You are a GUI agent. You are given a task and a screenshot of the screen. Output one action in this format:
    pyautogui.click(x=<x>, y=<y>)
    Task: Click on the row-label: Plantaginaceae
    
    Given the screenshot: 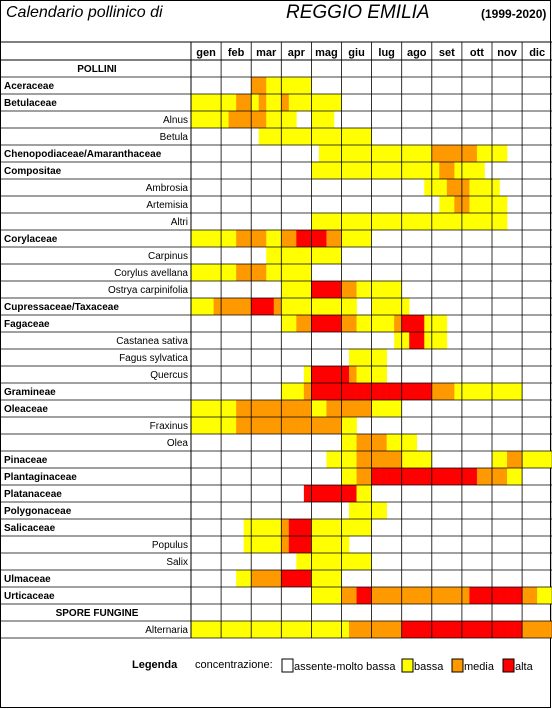 What is the action you would take?
    pyautogui.click(x=40, y=477)
    